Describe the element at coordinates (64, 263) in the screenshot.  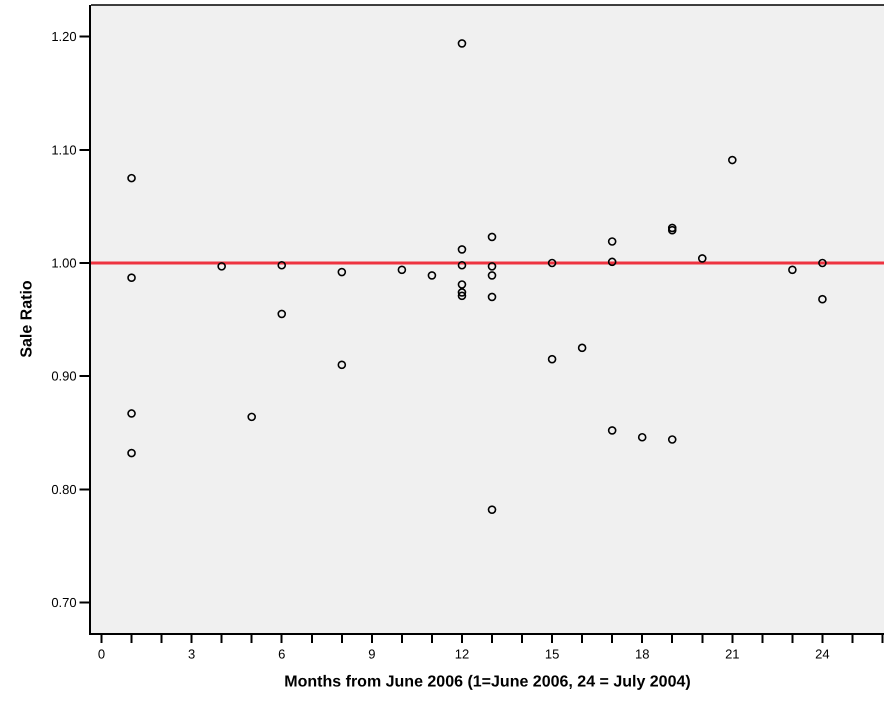
I see `y-tick-label: 1.00` at that location.